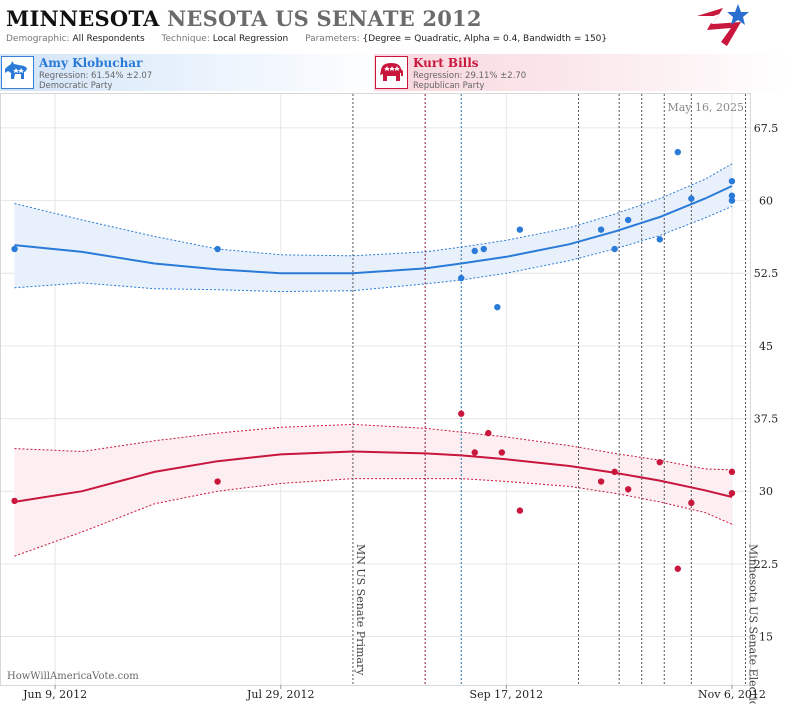 This screenshot has width=789, height=704. Describe the element at coordinates (449, 86) in the screenshot. I see `candidate-party: Republican Party` at that location.